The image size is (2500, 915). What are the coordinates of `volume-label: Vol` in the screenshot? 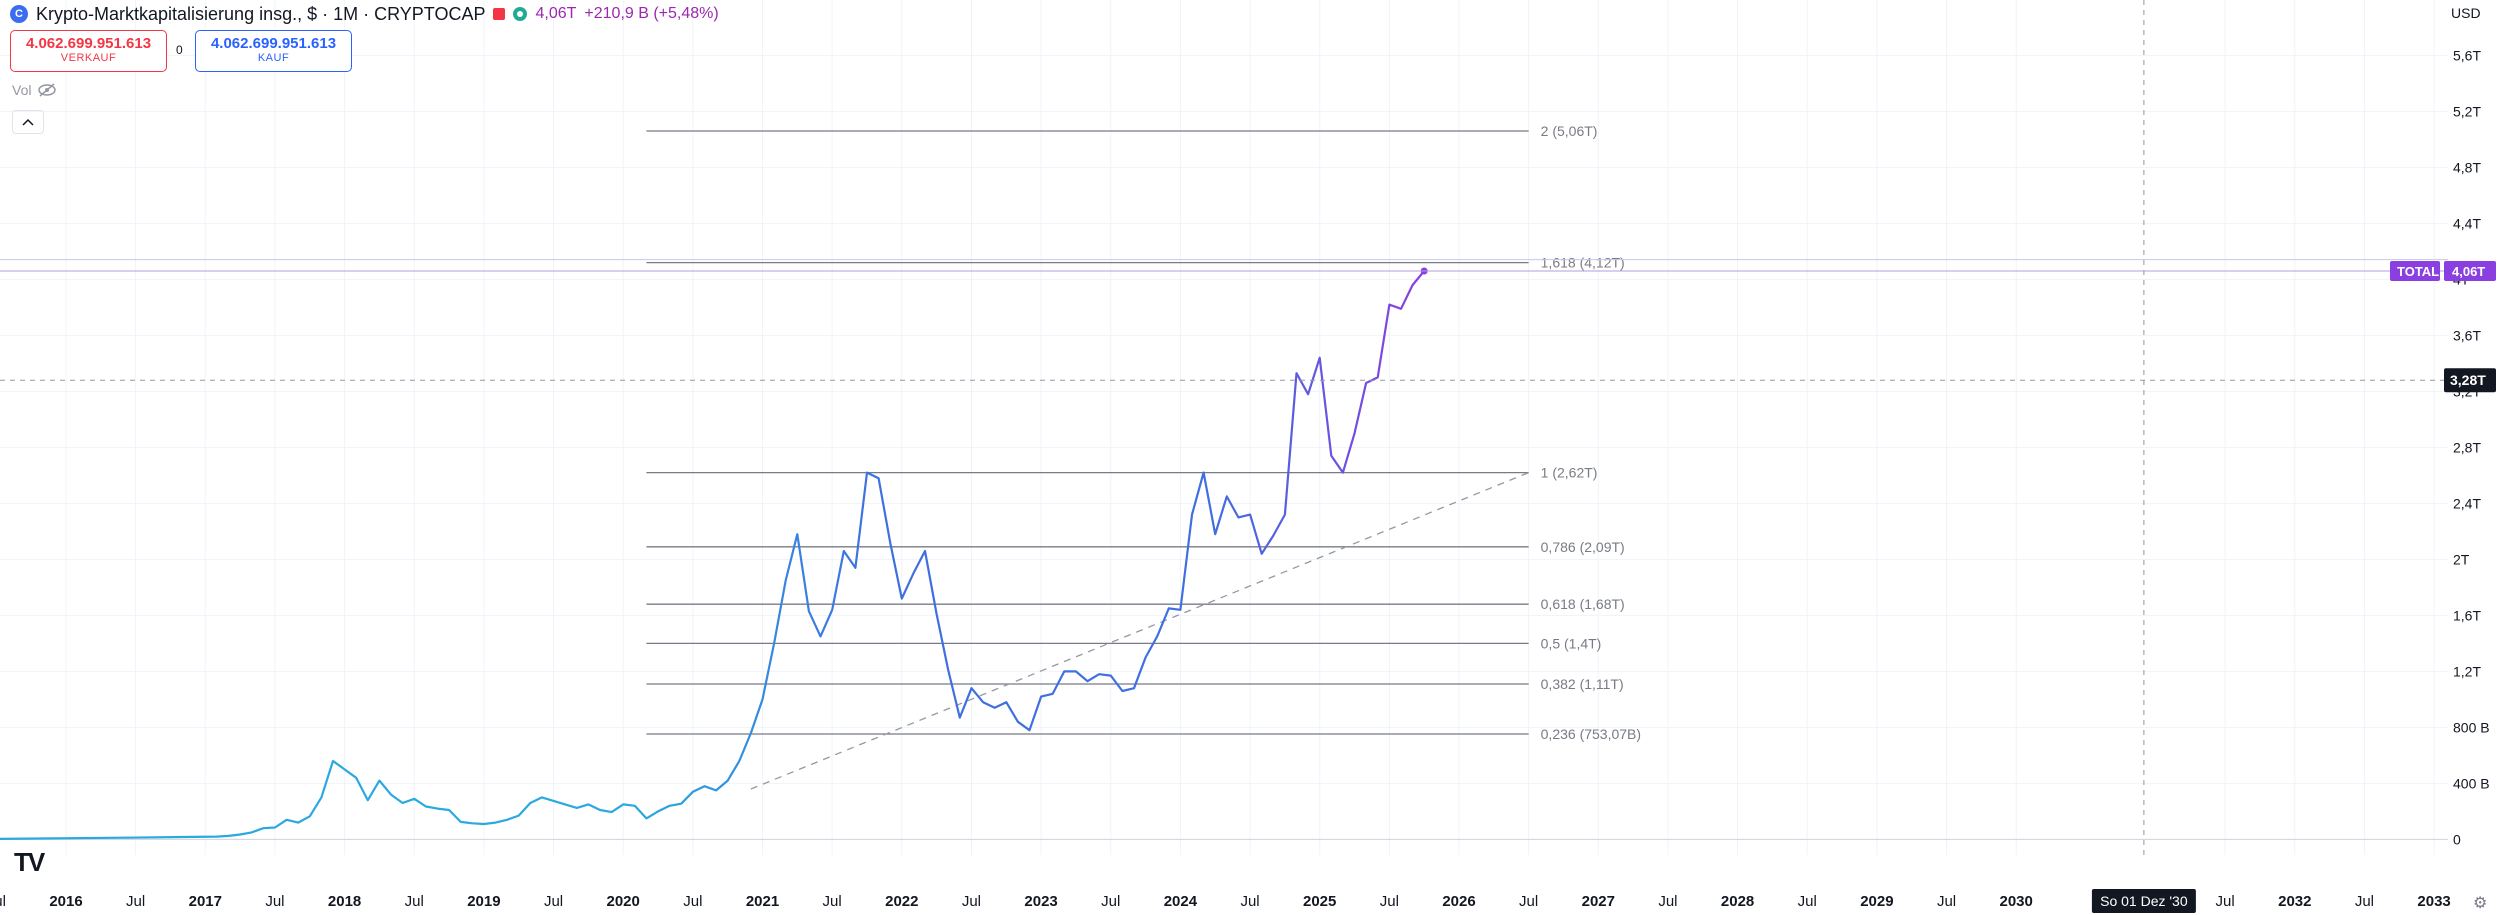 It's located at (22, 90).